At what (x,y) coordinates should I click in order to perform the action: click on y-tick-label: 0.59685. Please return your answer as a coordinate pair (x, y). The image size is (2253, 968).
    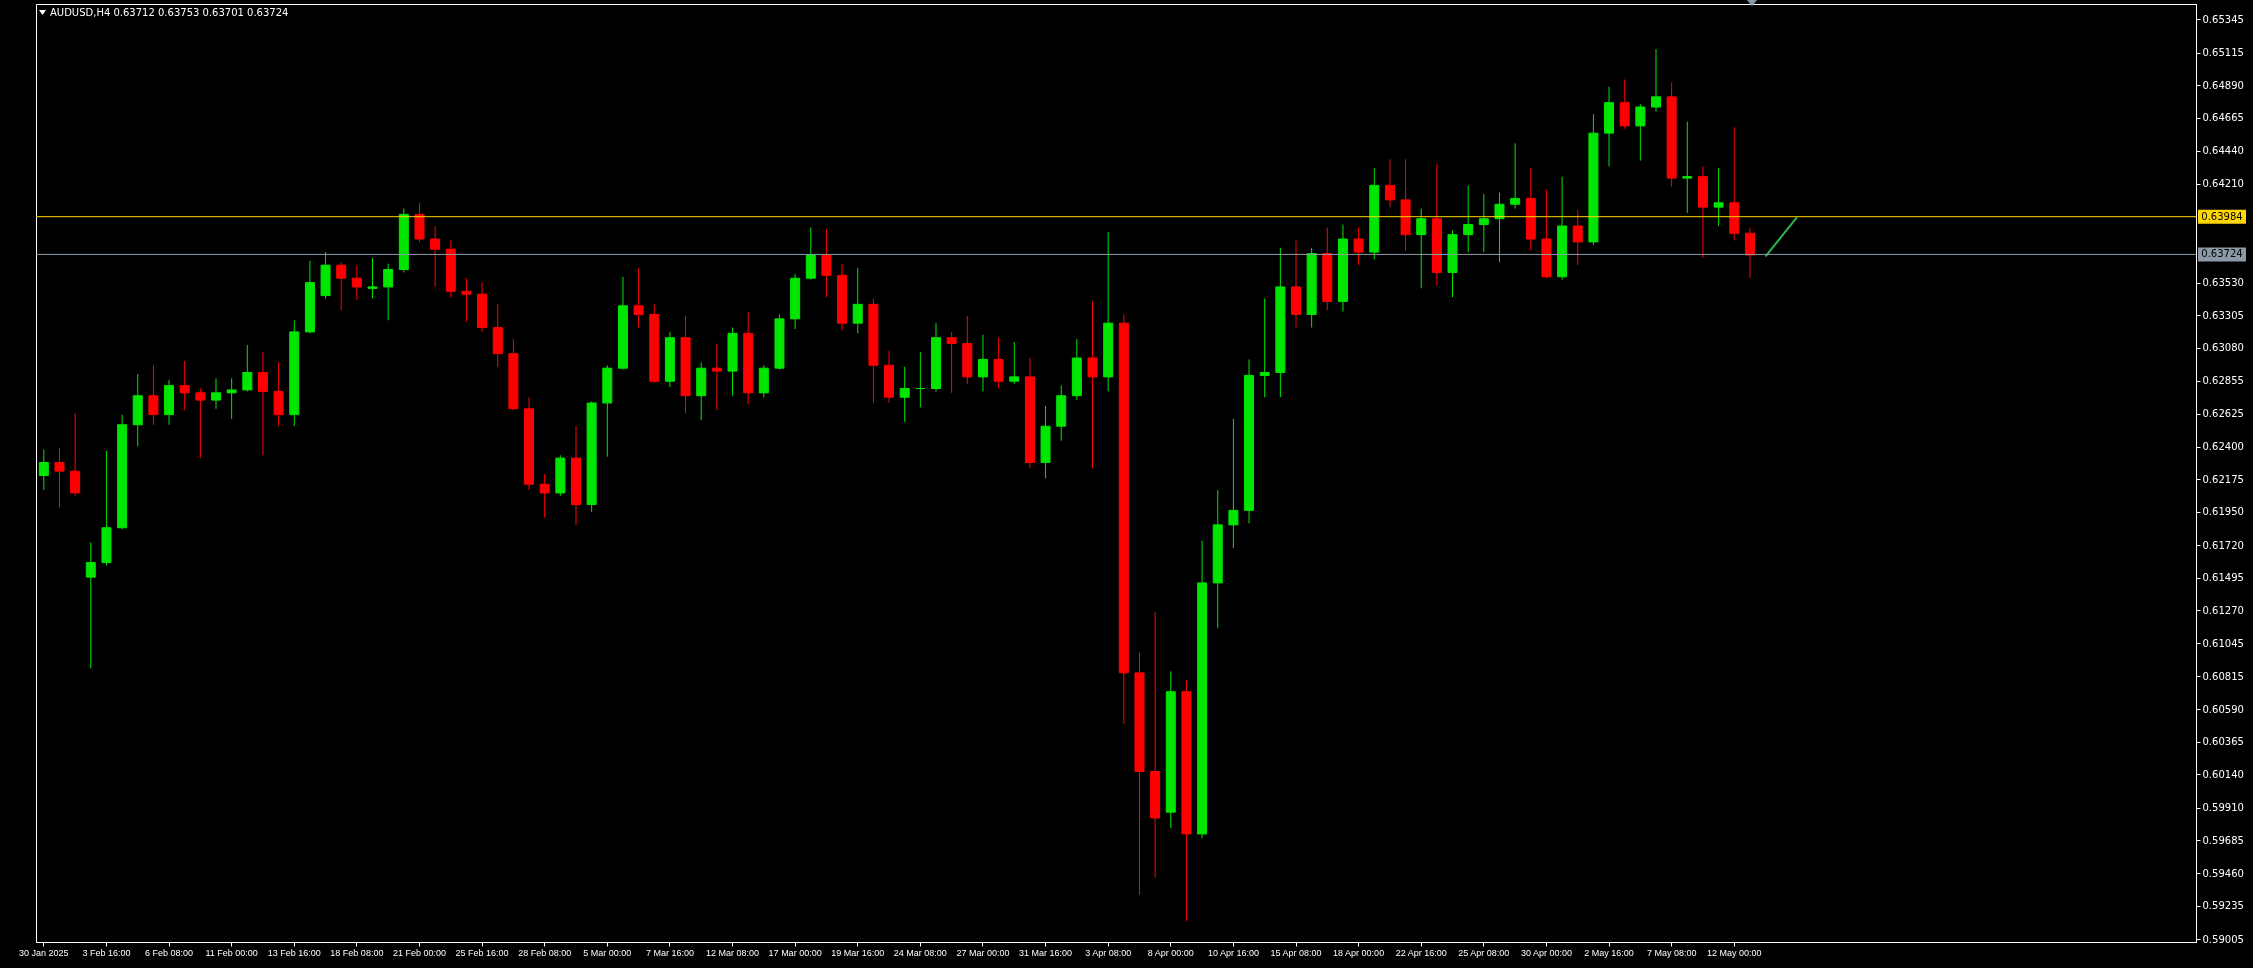
    Looking at the image, I should click on (2223, 840).